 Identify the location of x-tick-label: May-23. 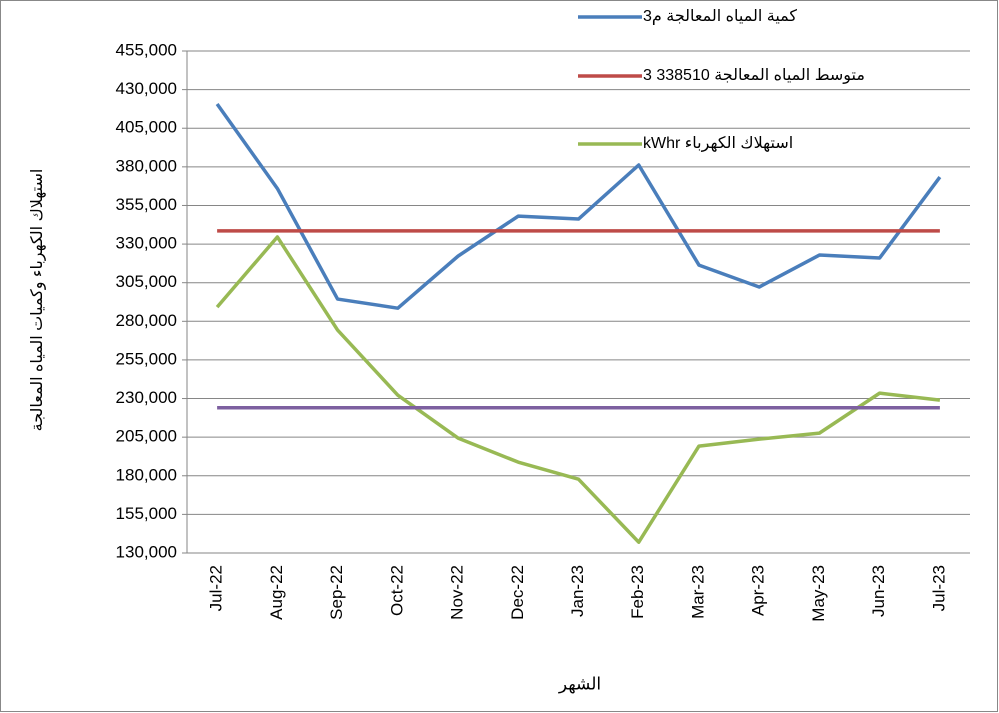
(818, 593).